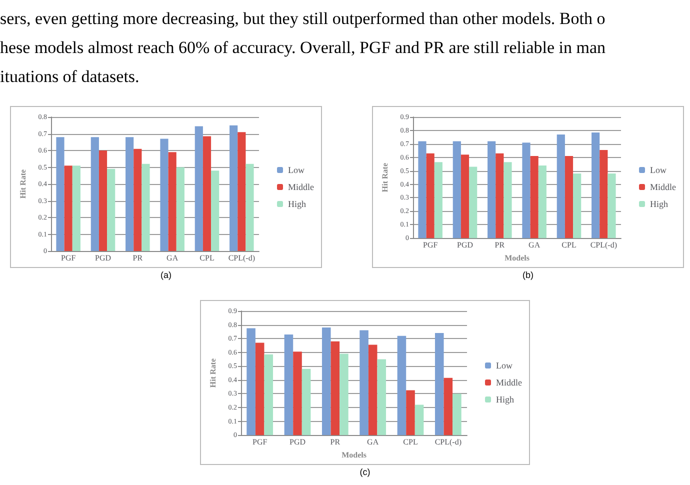 Image resolution: width=690 pixels, height=485 pixels. Describe the element at coordinates (303, 19) in the screenshot. I see `text: sers, even getting more decreasing, but they still outperformed than other models. Both o` at that location.